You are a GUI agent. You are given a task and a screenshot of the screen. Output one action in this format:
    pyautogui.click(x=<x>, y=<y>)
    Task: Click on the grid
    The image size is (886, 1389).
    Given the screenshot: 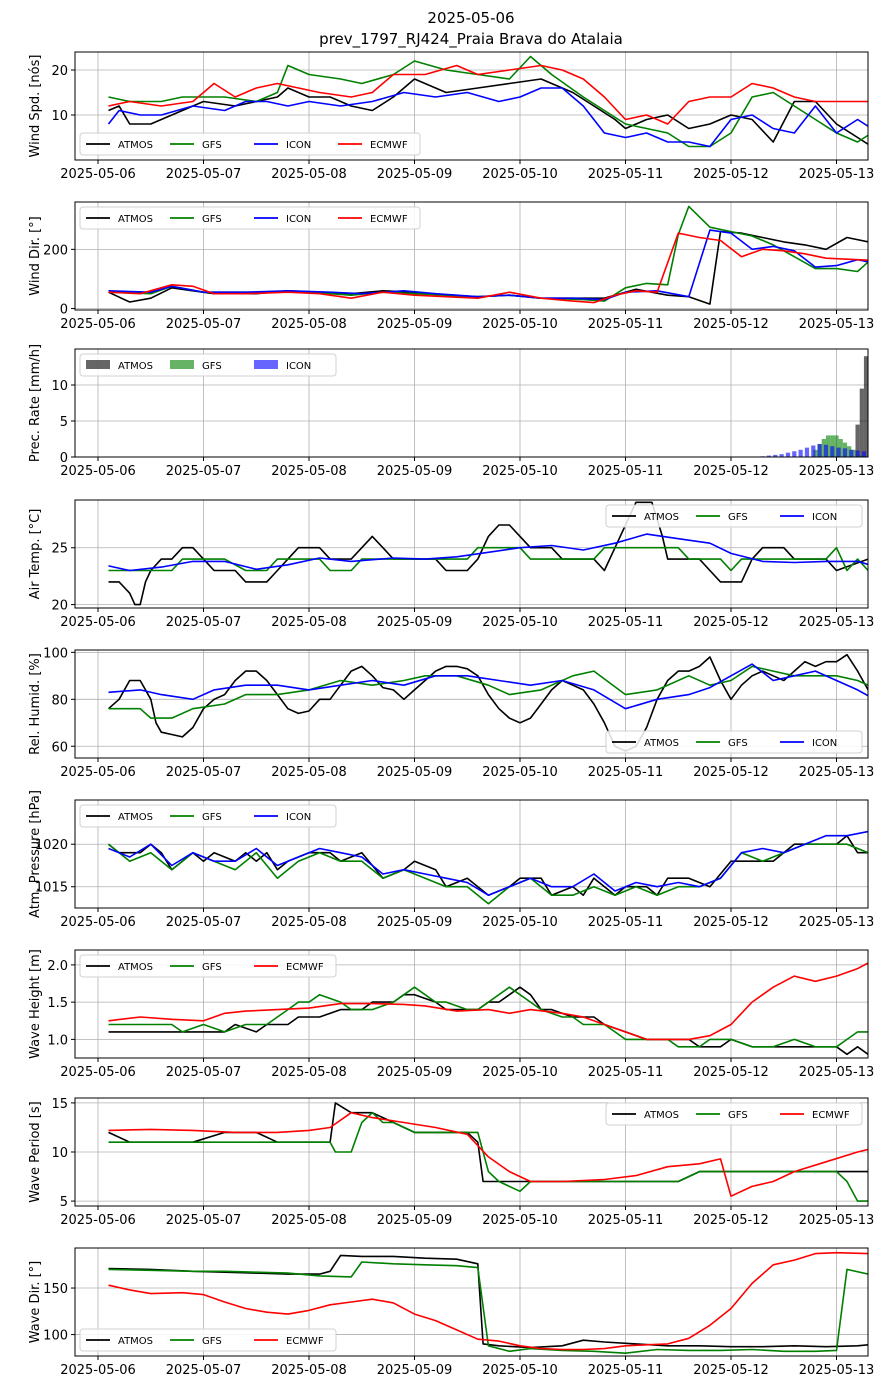 What is the action you would take?
    pyautogui.click(x=471, y=854)
    